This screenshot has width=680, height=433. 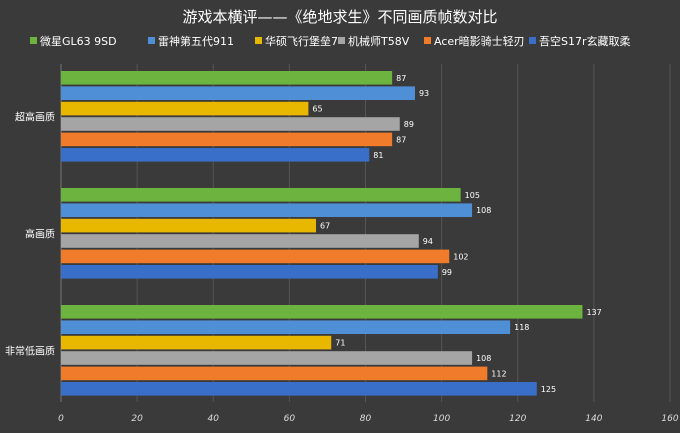 What do you see at coordinates (137, 419) in the screenshot?
I see `x-tick-label: 20` at bounding box center [137, 419].